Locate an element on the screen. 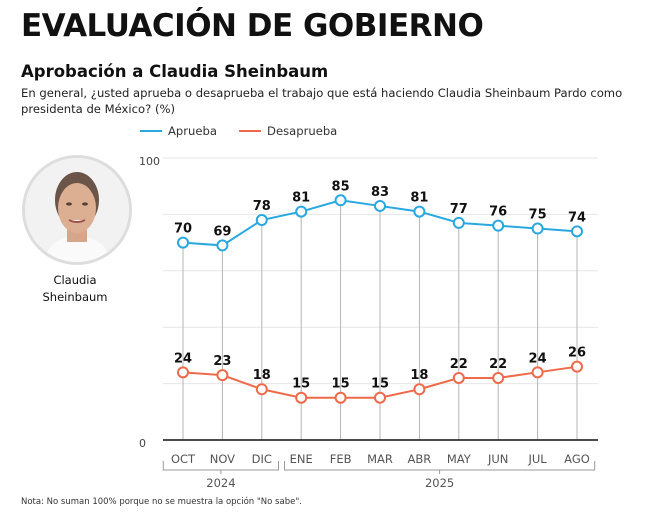  data-label: 83 is located at coordinates (380, 192).